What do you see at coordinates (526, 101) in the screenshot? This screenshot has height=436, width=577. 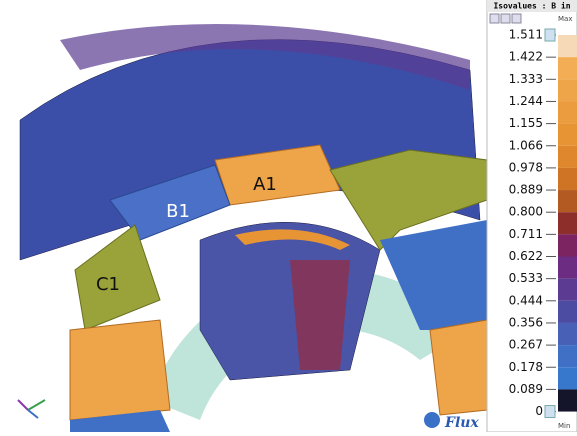 I see `legend-value: 1.244` at bounding box center [526, 101].